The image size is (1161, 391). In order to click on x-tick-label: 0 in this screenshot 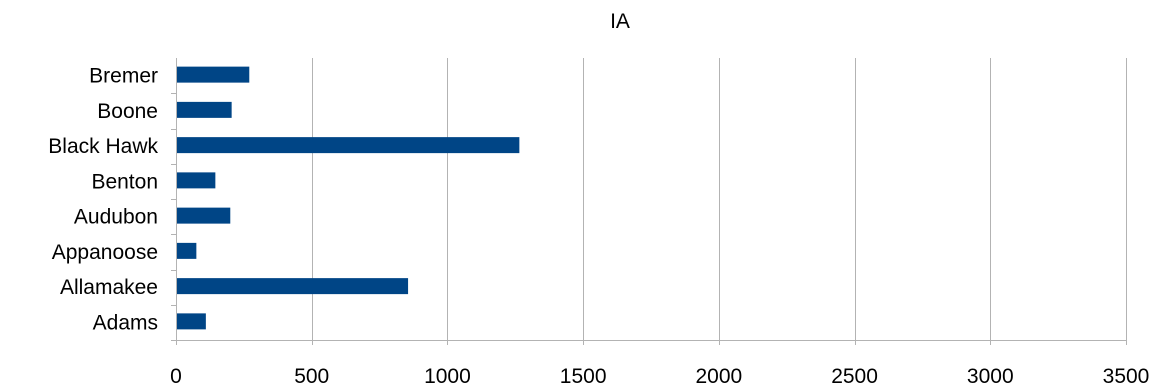, I will do `click(176, 376)`.